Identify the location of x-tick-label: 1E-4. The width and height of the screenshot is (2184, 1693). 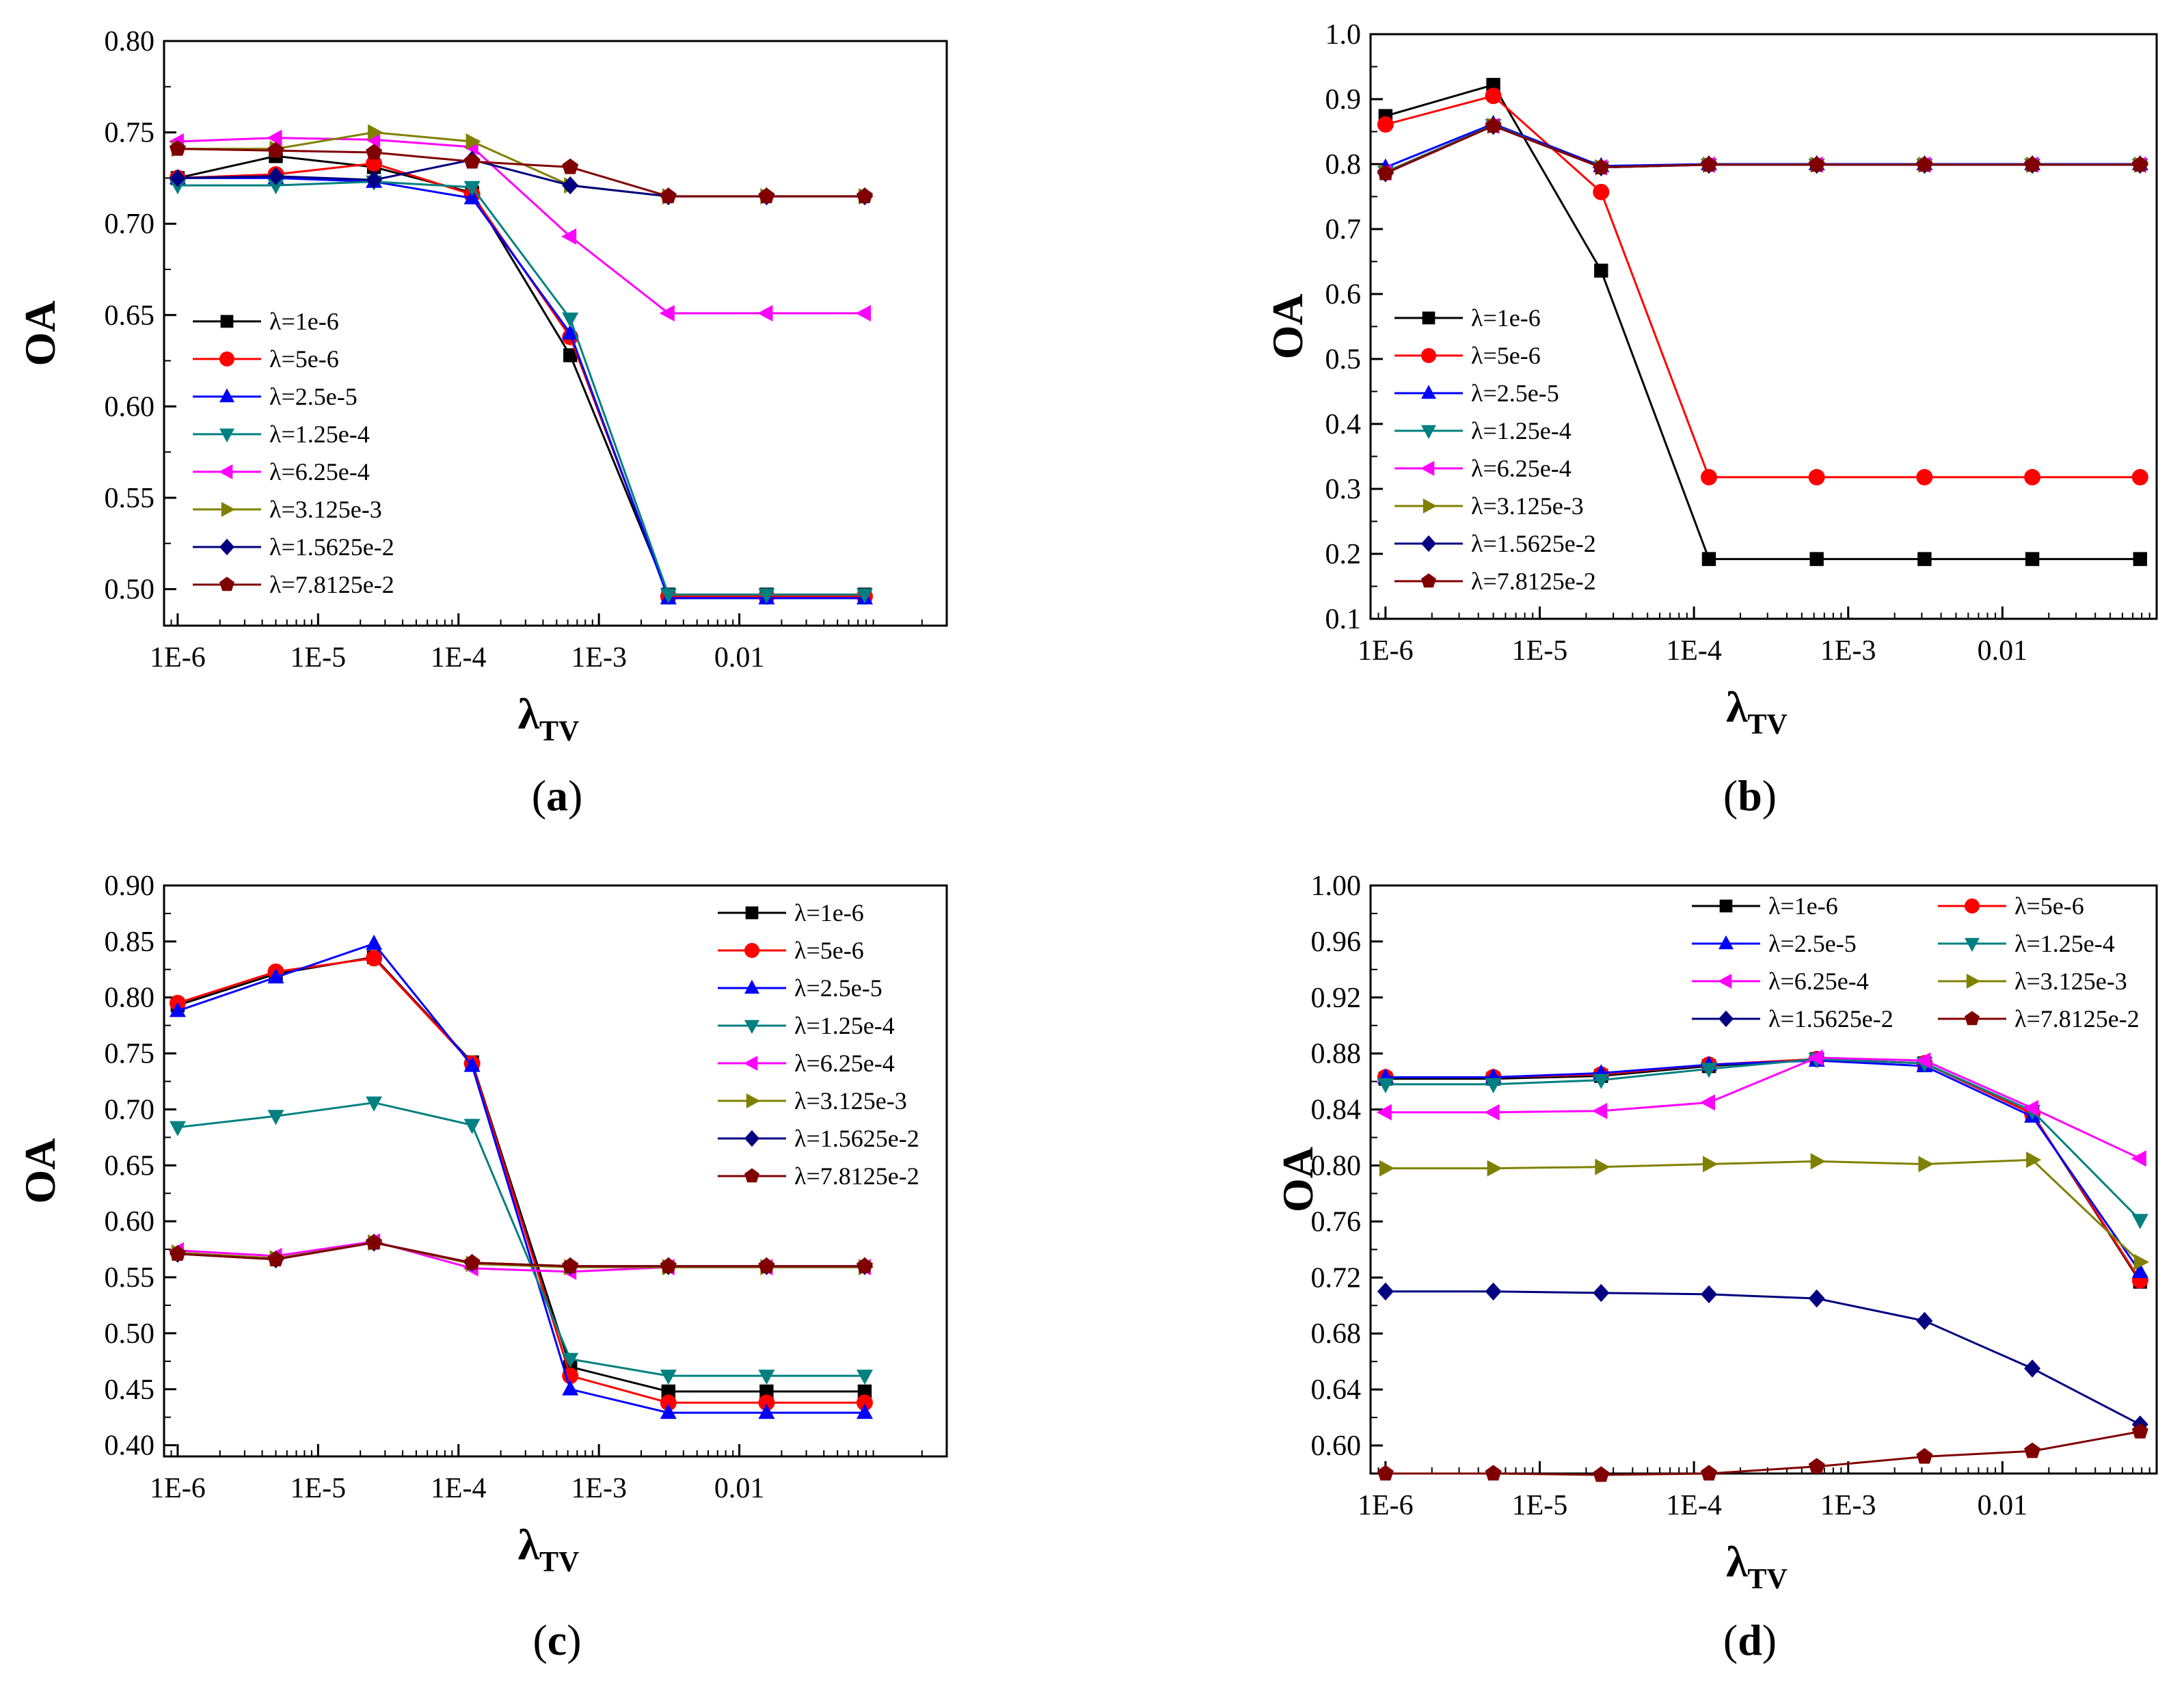
(1694, 651).